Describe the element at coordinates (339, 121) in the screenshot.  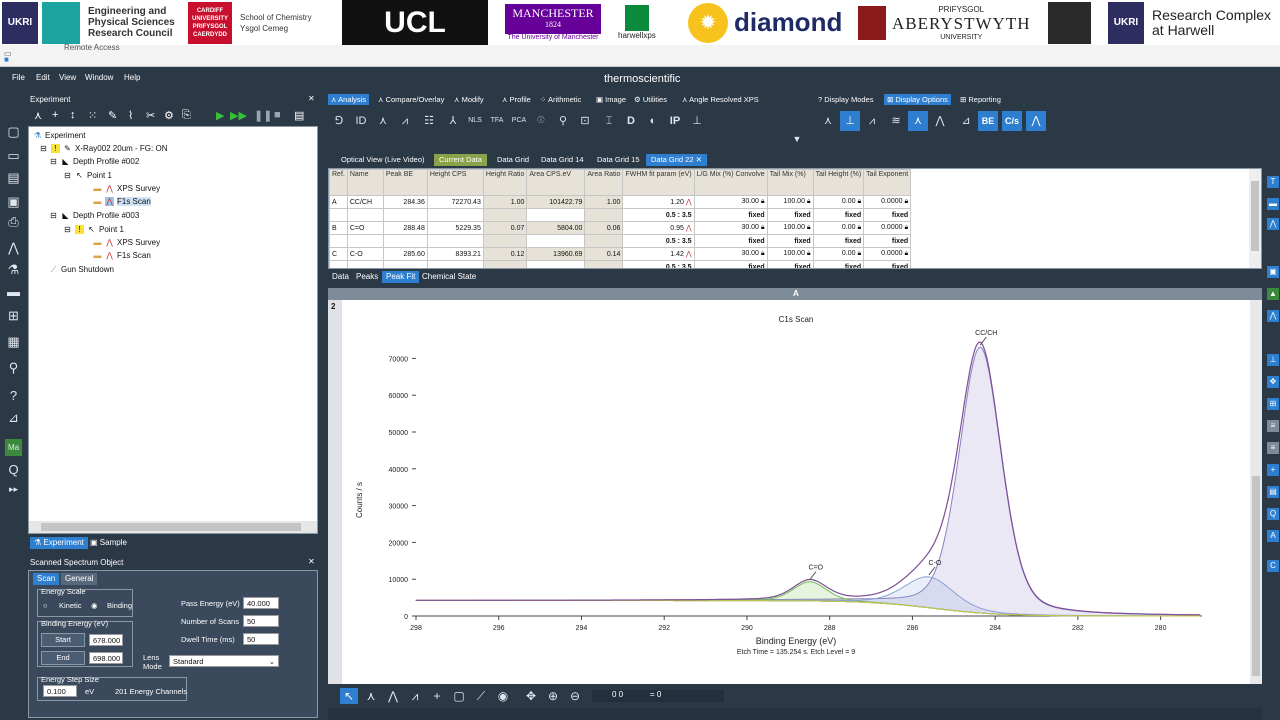
I see `peak-fit-icon: ⅁` at that location.